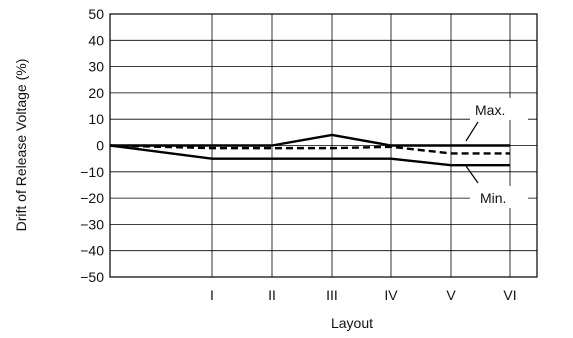 This screenshot has height=338, width=573. Describe the element at coordinates (352, 323) in the screenshot. I see `x-axis-label: Layout` at that location.